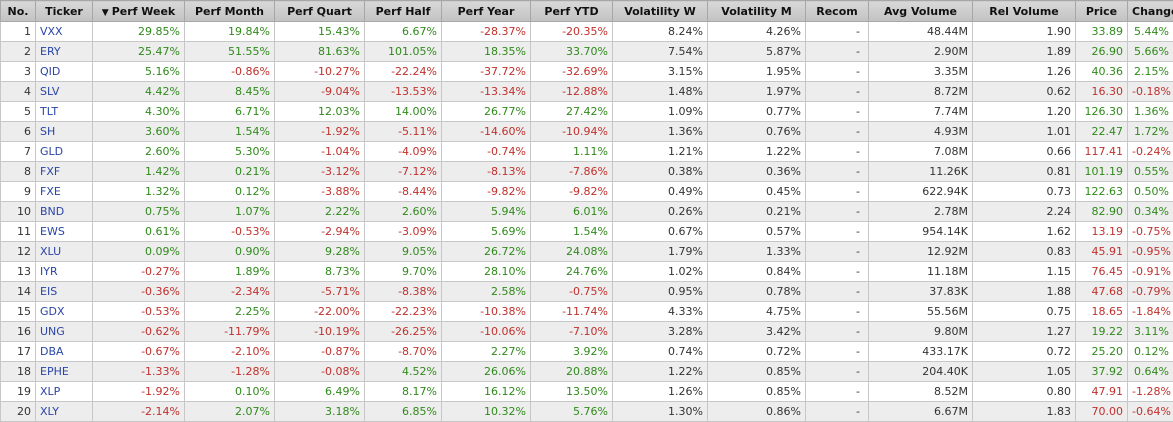 This screenshot has height=422, width=1173. What do you see at coordinates (1024, 292) in the screenshot?
I see `cell-rel-volume: 1.88` at bounding box center [1024, 292].